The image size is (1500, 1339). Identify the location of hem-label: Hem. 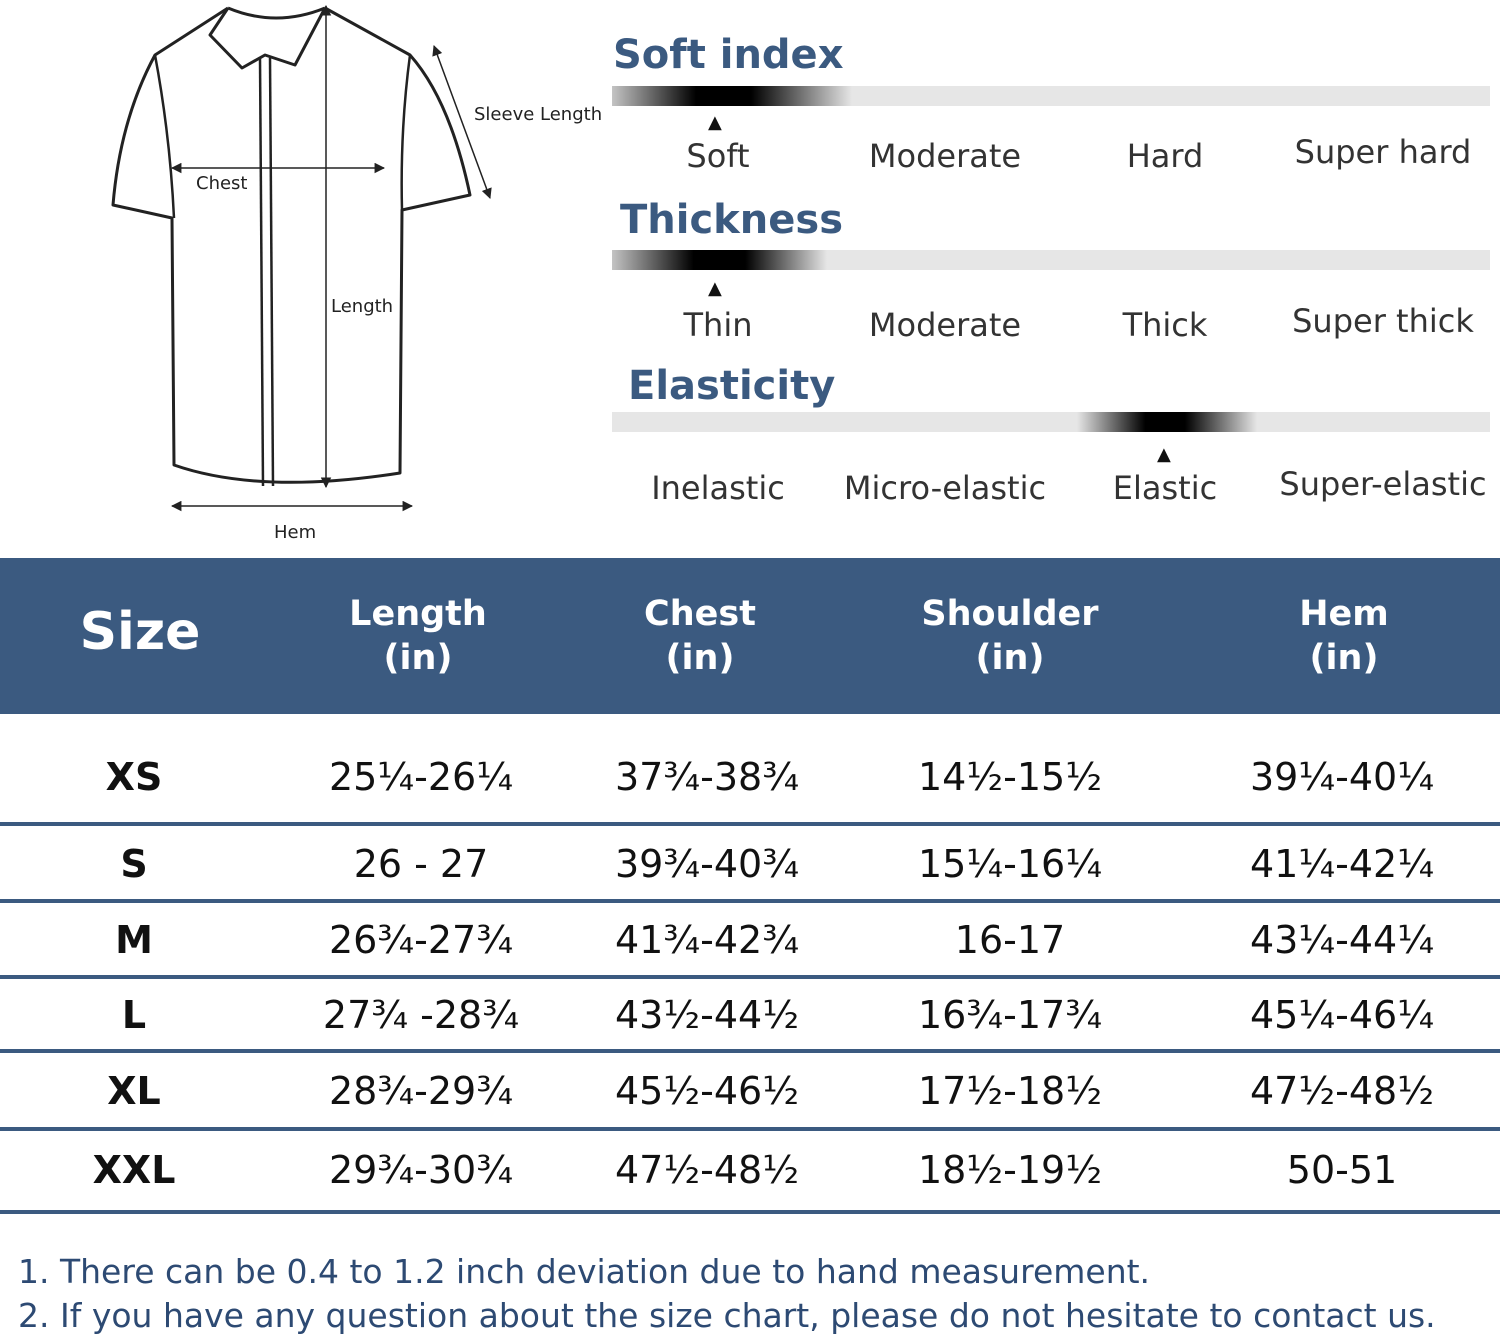
(295, 532).